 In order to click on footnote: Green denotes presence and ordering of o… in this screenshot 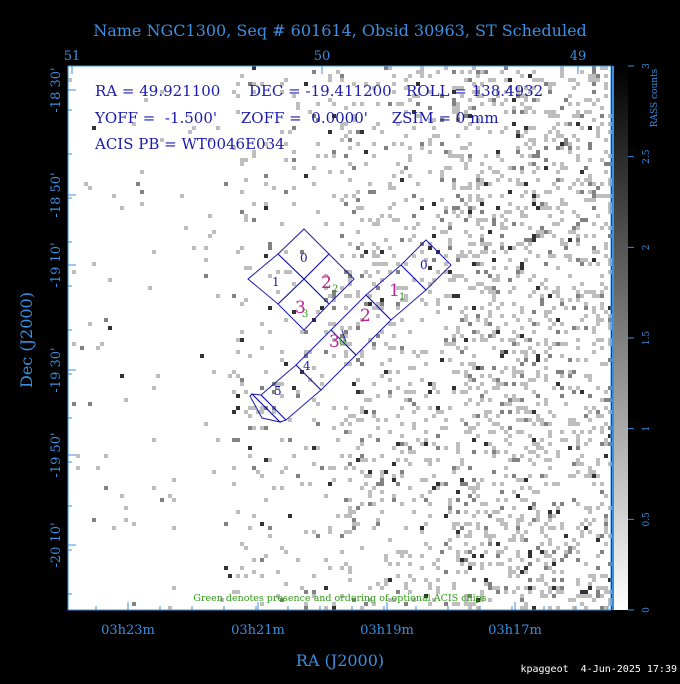, I will do `click(339, 598)`.